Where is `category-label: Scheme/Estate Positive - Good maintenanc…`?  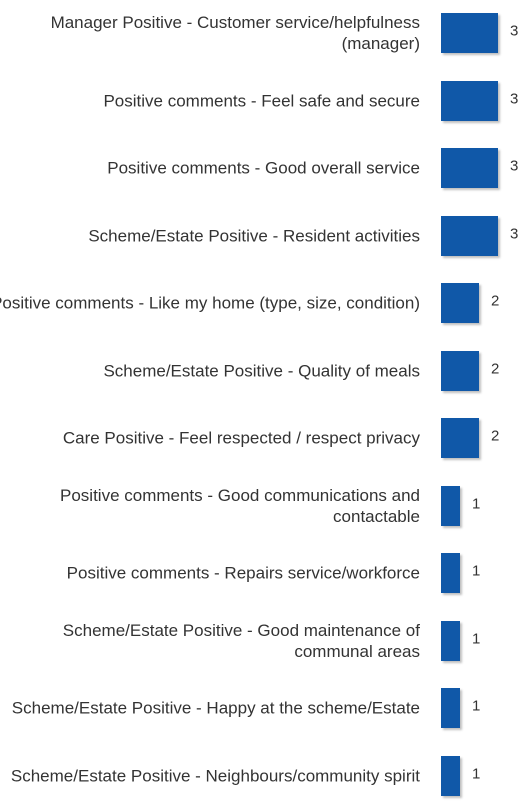 category-label: Scheme/Estate Positive - Good maintenanc… is located at coordinates (241, 640).